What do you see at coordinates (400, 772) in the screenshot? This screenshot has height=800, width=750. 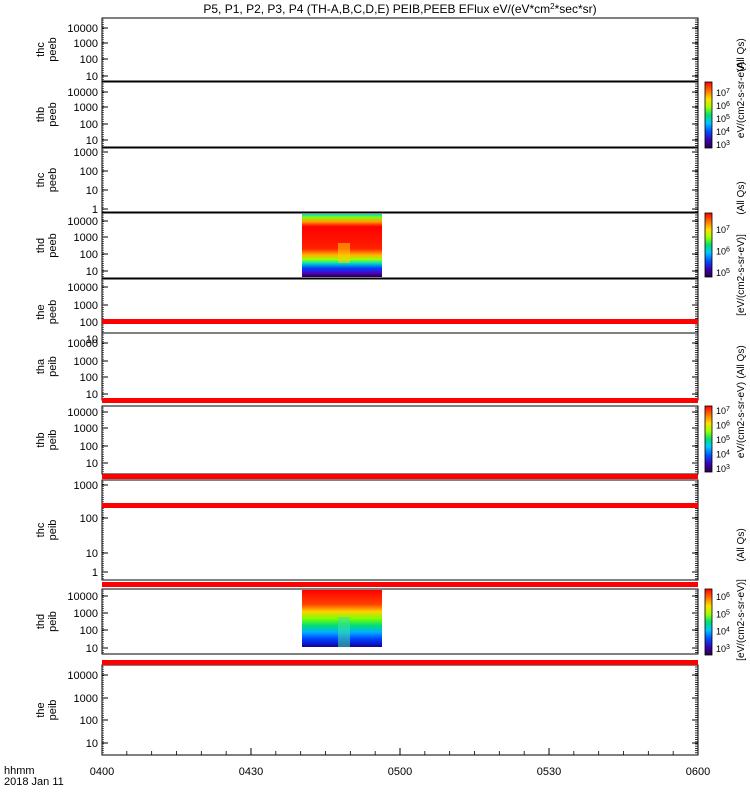 I see `x-tick-label: 0500` at bounding box center [400, 772].